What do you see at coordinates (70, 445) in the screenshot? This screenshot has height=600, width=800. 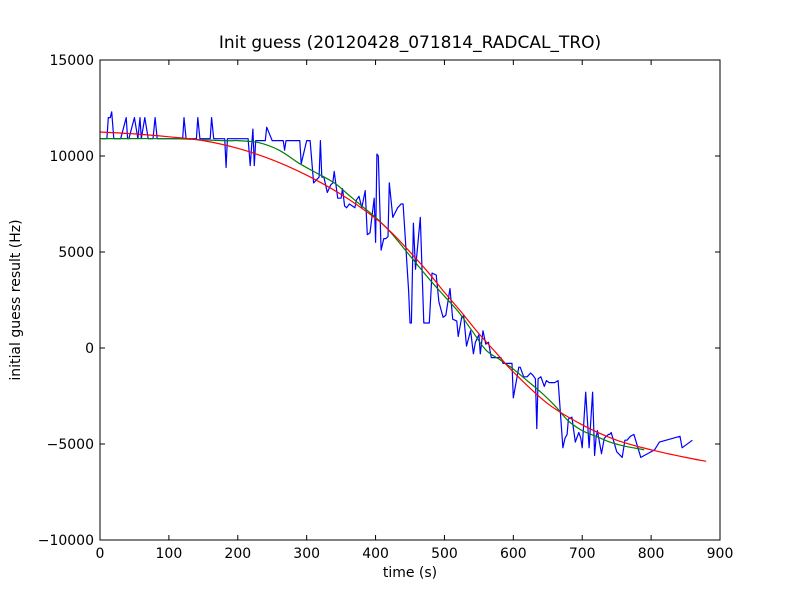 I see `y-tick-label: −5000` at bounding box center [70, 445].